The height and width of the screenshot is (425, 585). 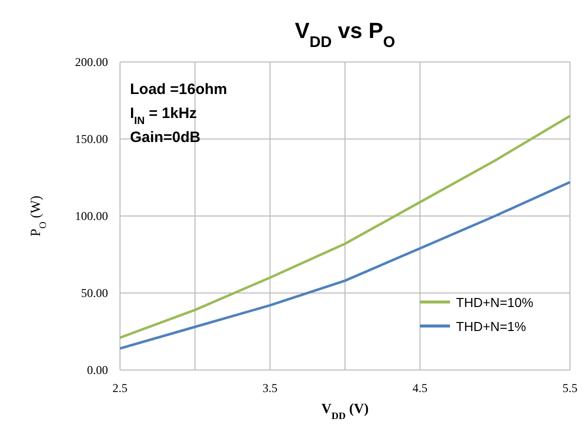 I want to click on x-tick-label: 3.5, so click(x=270, y=388).